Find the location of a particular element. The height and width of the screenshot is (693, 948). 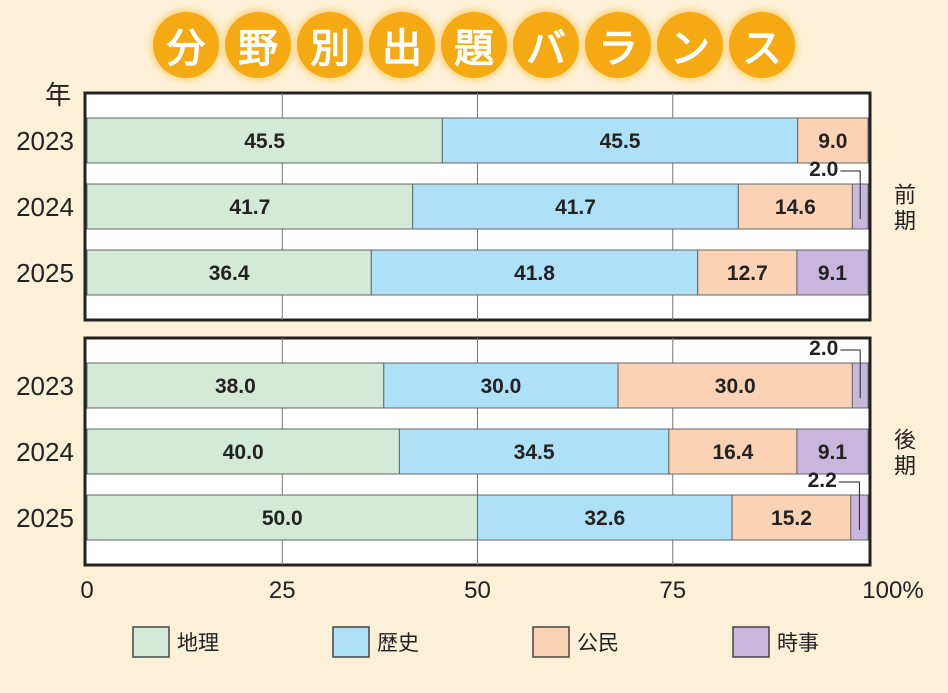

title-char: 野 is located at coordinates (258, 45).